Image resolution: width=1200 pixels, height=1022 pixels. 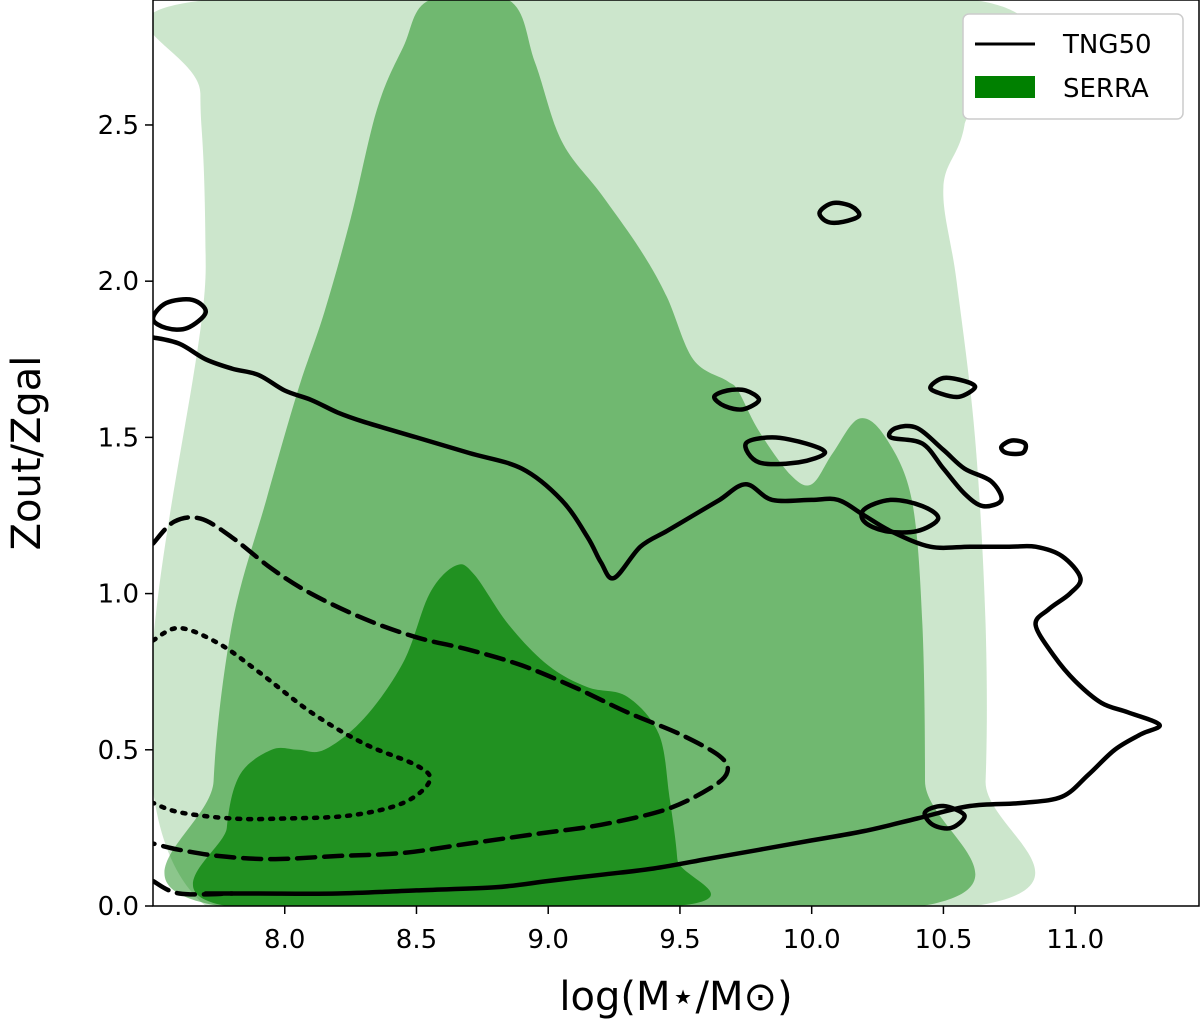 What do you see at coordinates (118, 907) in the screenshot?
I see `y-tick-label: 0.0` at bounding box center [118, 907].